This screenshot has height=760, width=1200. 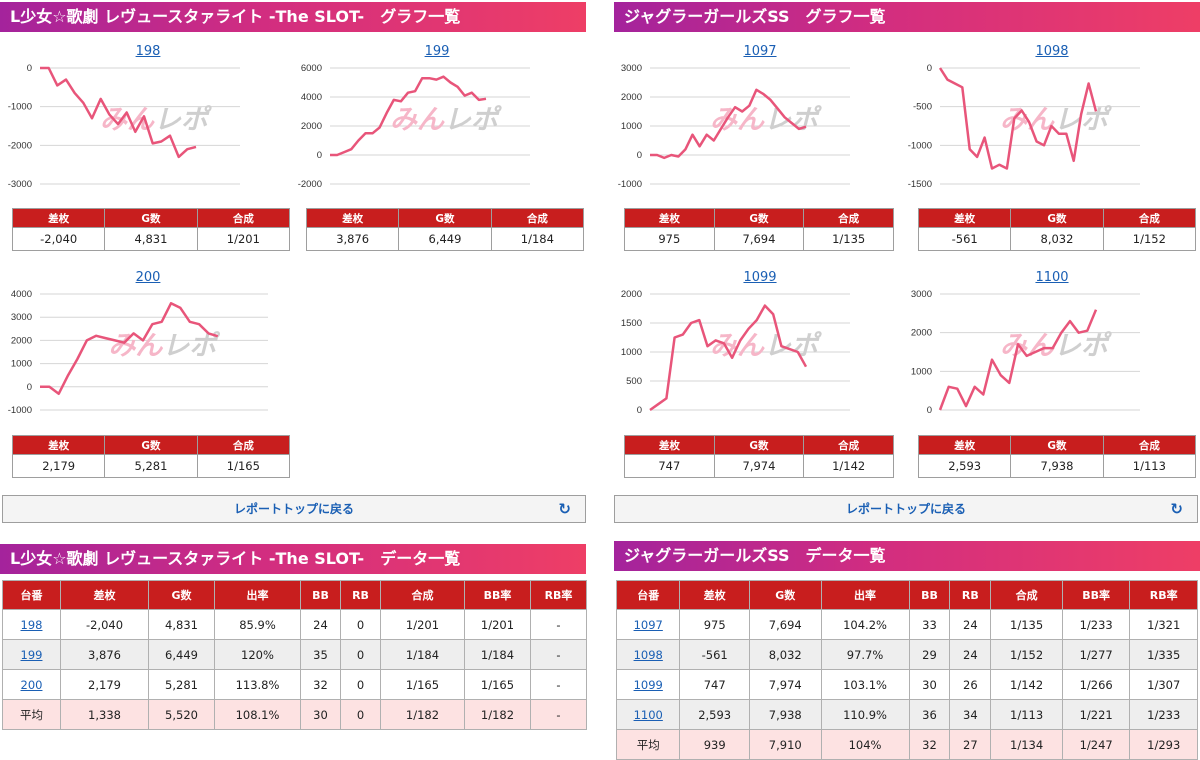 I want to click on machine-number-link: 1100, so click(x=648, y=714).